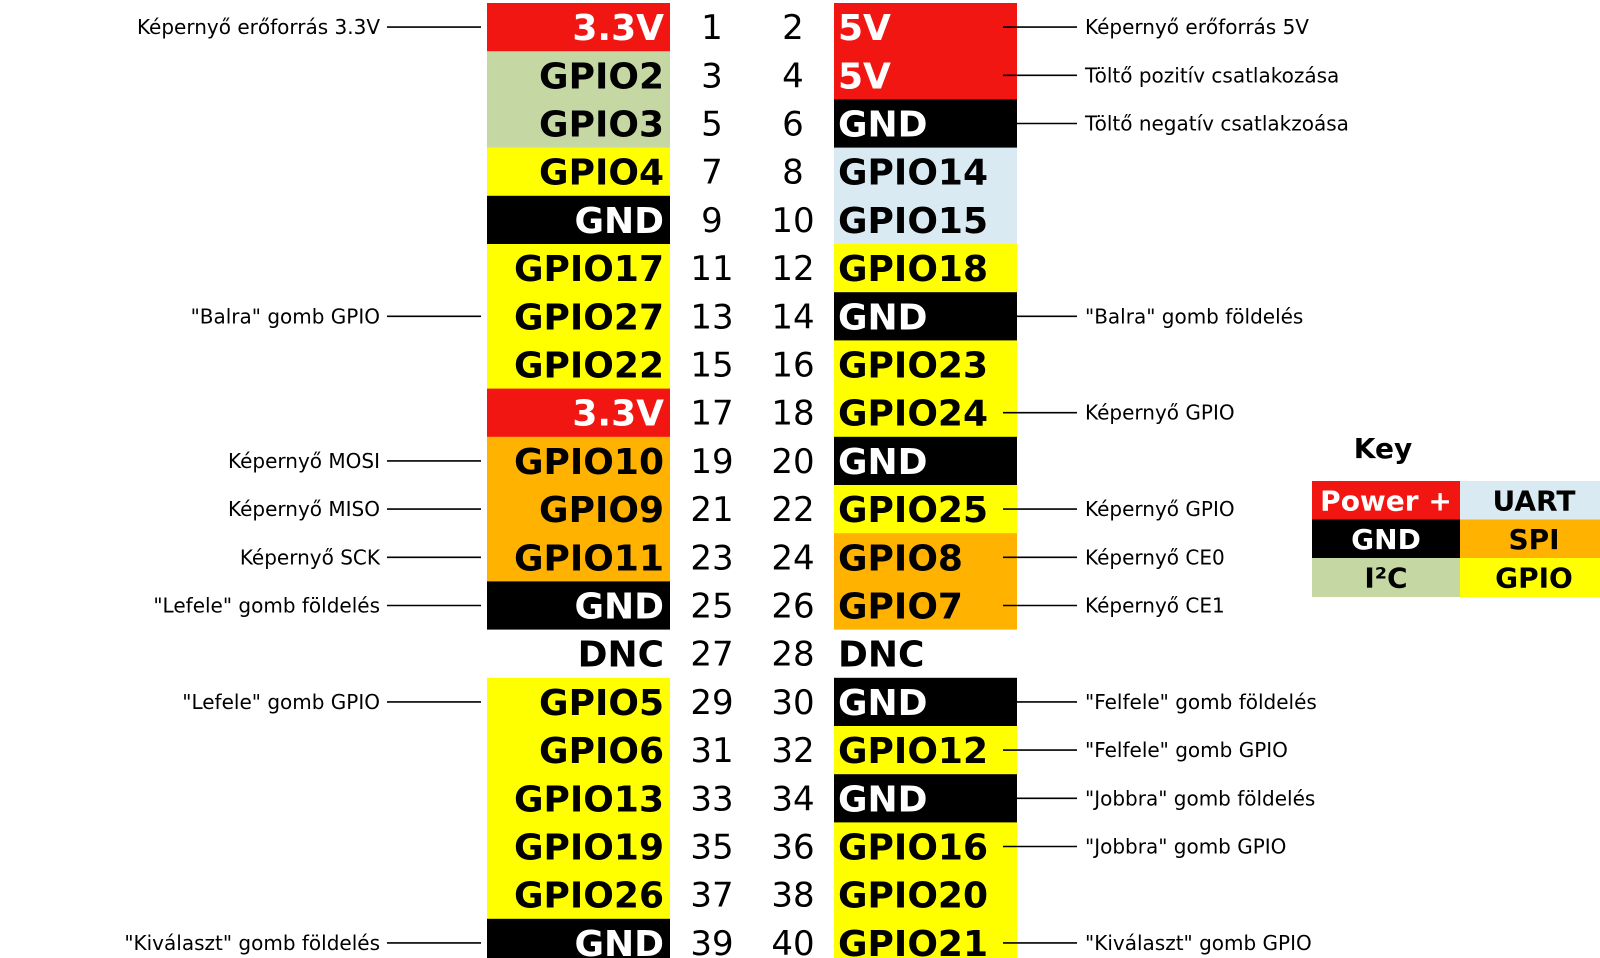 Image resolution: width=1600 pixels, height=958 pixels. I want to click on pin-31-number: 31, so click(711, 751).